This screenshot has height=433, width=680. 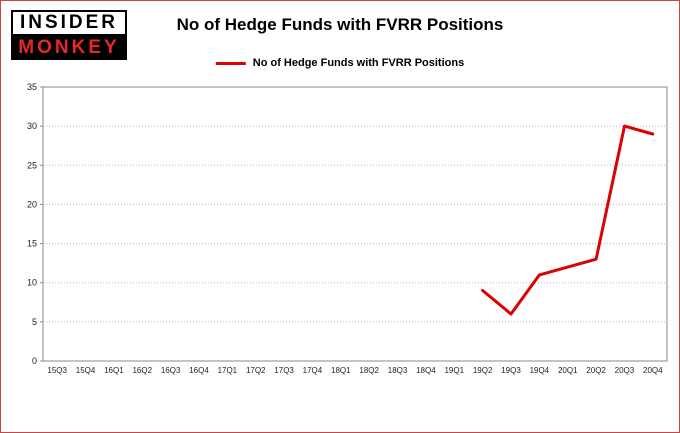 What do you see at coordinates (32, 244) in the screenshot?
I see `y-tick-label: 15` at bounding box center [32, 244].